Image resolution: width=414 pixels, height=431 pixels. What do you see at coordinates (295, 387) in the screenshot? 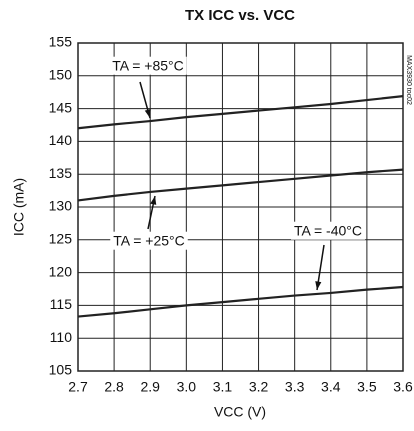
I see `x-tick-label: 3.3` at bounding box center [295, 387].